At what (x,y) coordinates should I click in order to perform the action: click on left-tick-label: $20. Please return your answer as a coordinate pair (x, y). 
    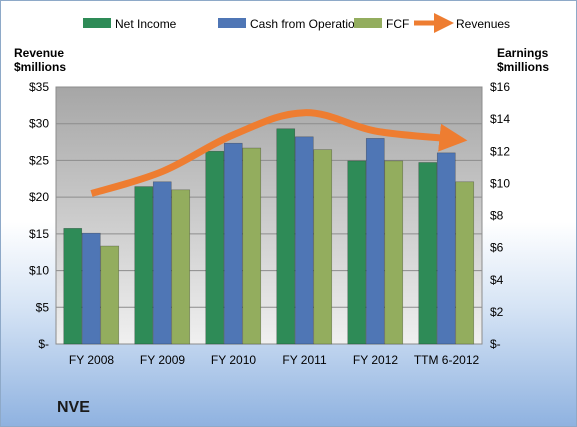
    Looking at the image, I should click on (39, 197).